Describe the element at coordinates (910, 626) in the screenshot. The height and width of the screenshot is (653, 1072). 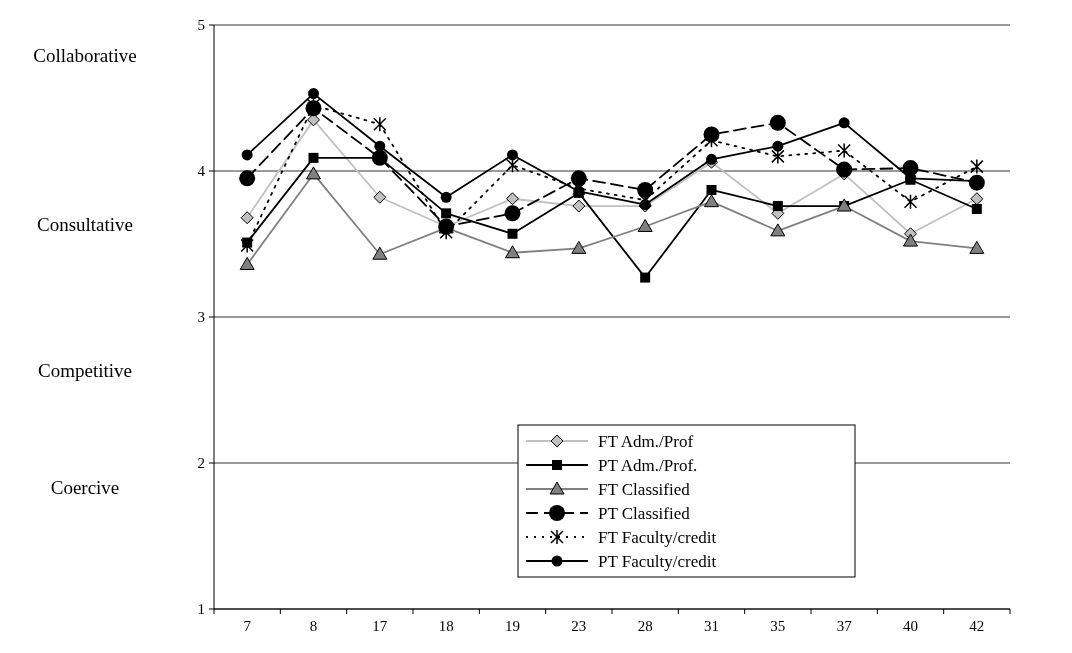
I see `x-tick-label: 40` at that location.